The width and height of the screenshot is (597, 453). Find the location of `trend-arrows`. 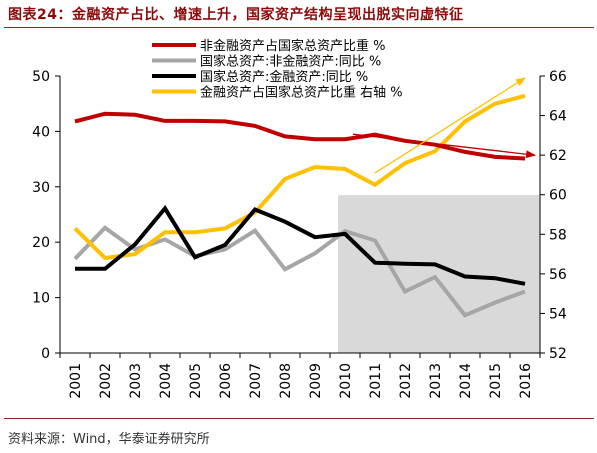

trend-arrows is located at coordinates (444, 125).